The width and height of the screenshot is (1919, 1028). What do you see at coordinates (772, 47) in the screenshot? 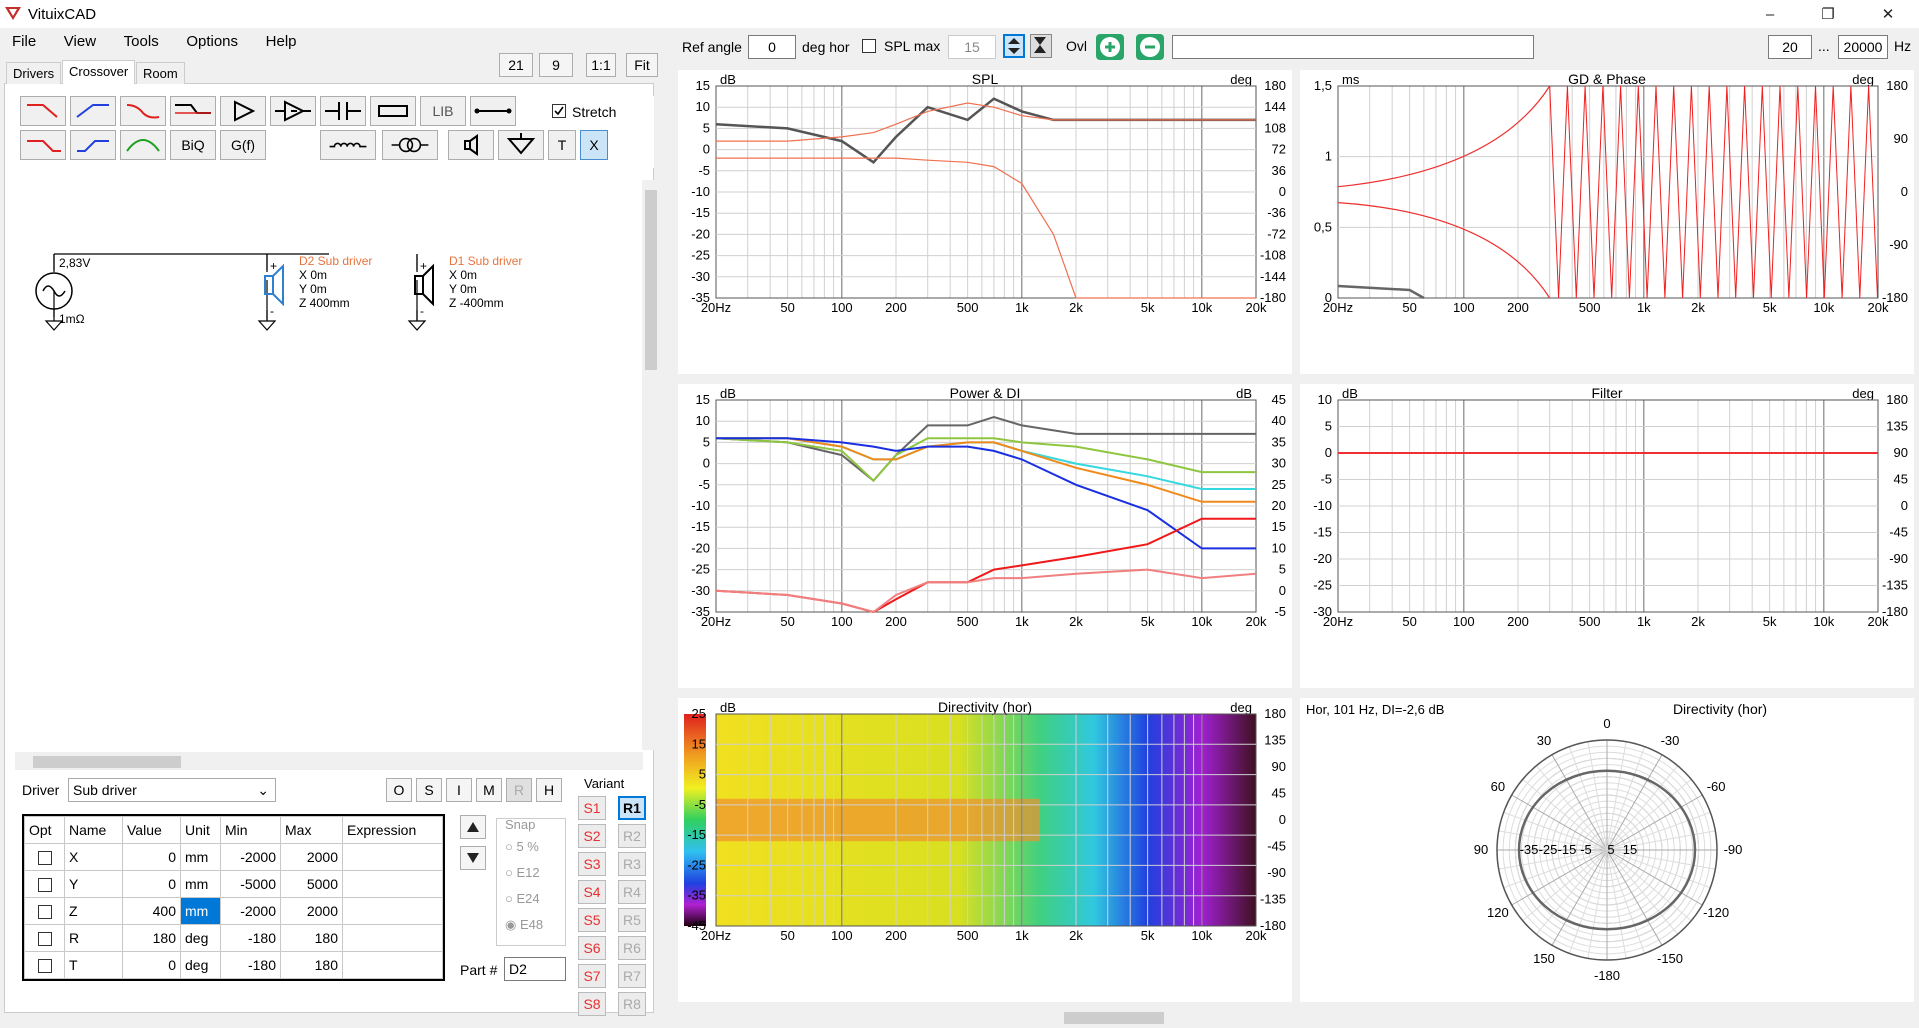
I see `ref-angle-input` at bounding box center [772, 47].